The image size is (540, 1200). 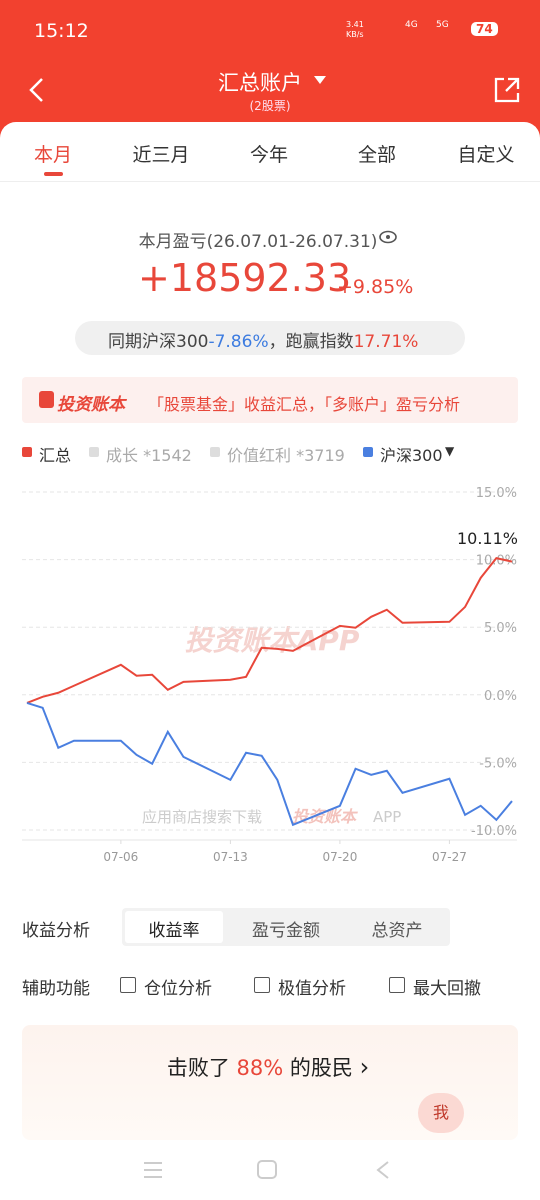 What do you see at coordinates (386, 342) in the screenshot?
I see `beat-value: 17.71%` at bounding box center [386, 342].